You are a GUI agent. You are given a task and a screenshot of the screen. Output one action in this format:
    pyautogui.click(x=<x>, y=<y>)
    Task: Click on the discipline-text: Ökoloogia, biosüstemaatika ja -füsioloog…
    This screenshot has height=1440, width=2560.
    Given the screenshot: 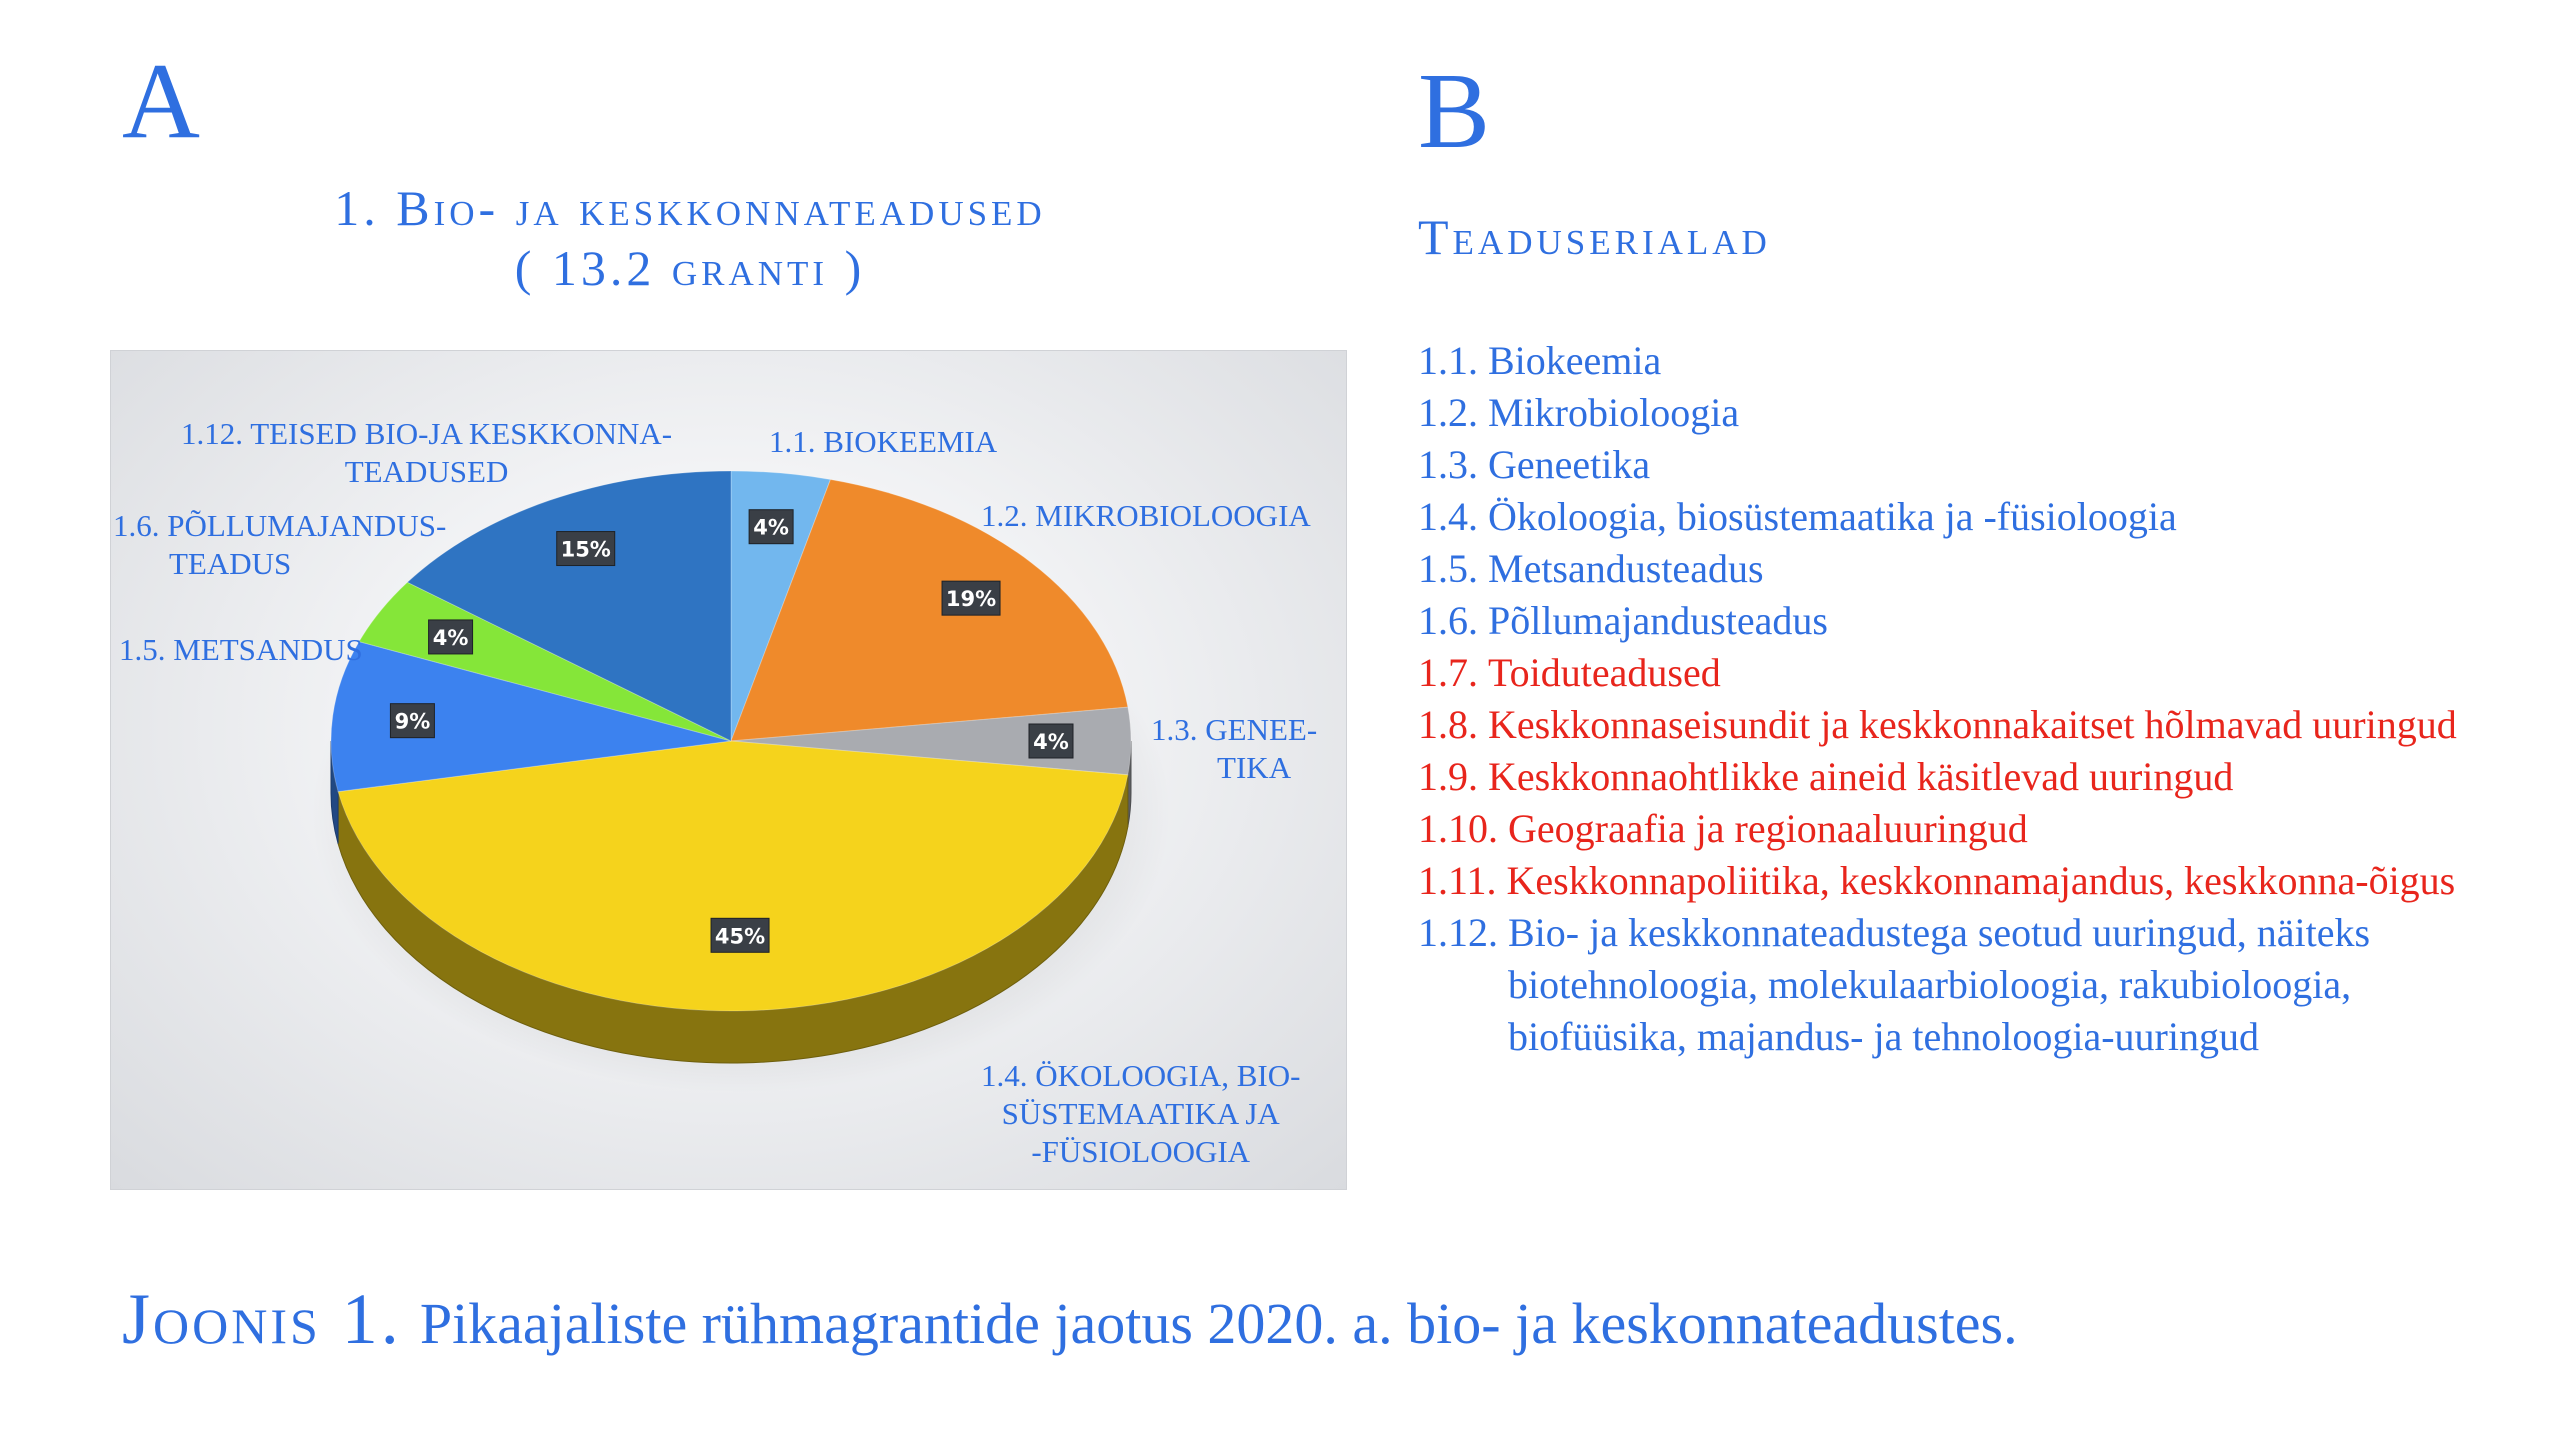 What is the action you would take?
    pyautogui.click(x=1832, y=516)
    